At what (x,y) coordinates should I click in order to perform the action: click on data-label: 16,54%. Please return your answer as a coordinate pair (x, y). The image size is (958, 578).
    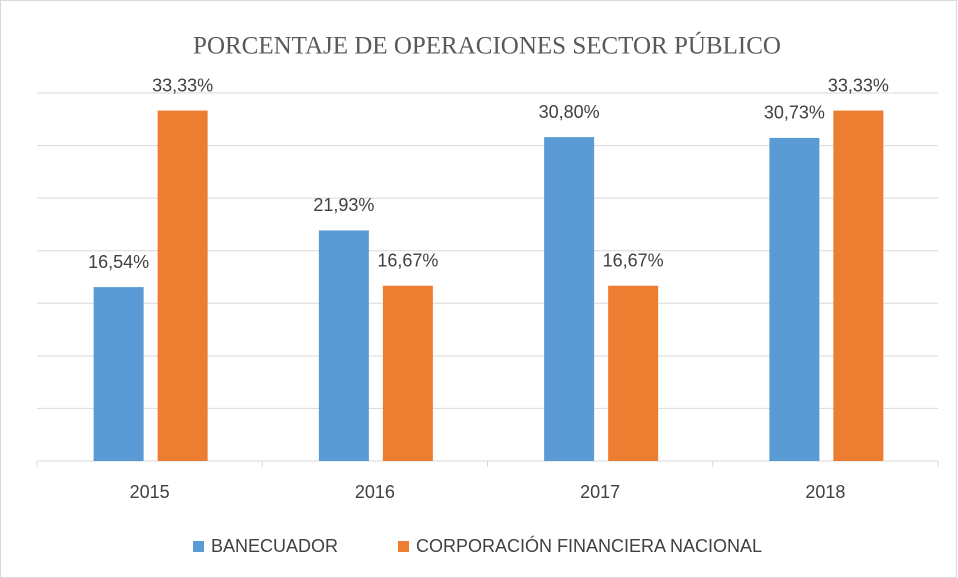
    Looking at the image, I should click on (118, 262).